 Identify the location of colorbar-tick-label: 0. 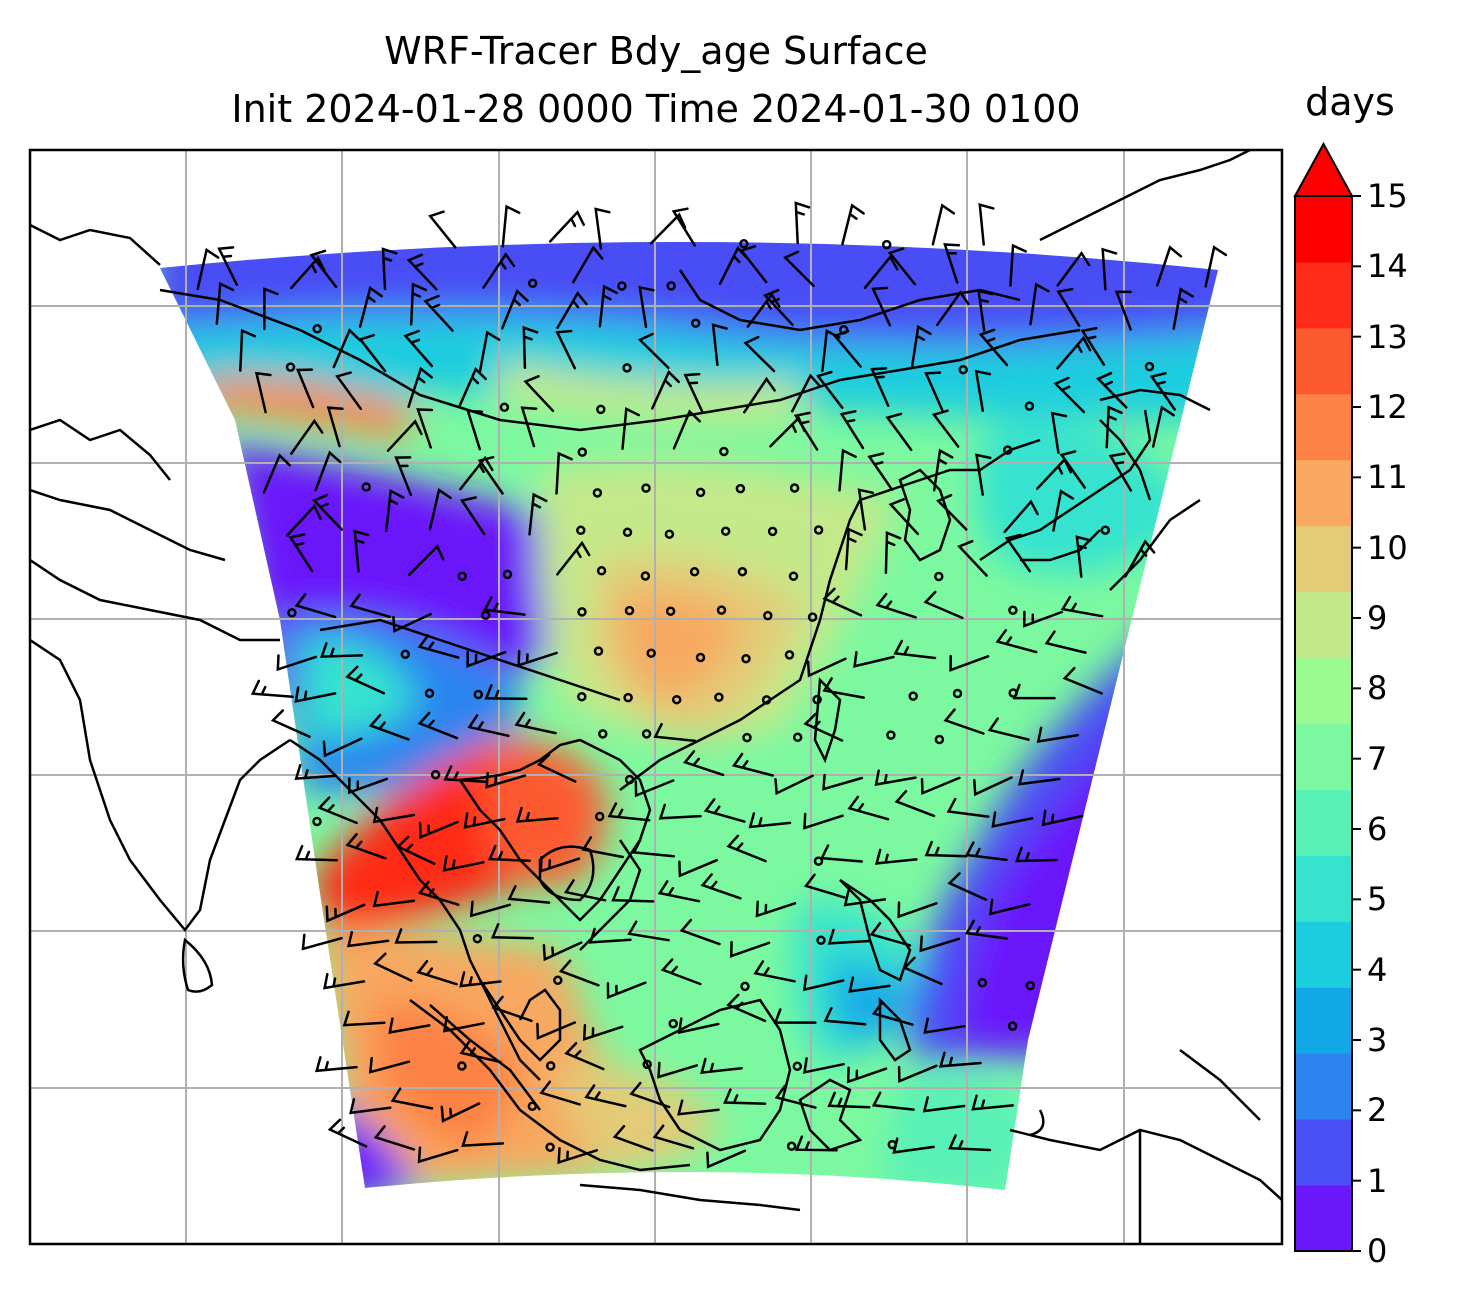
(1377, 1251).